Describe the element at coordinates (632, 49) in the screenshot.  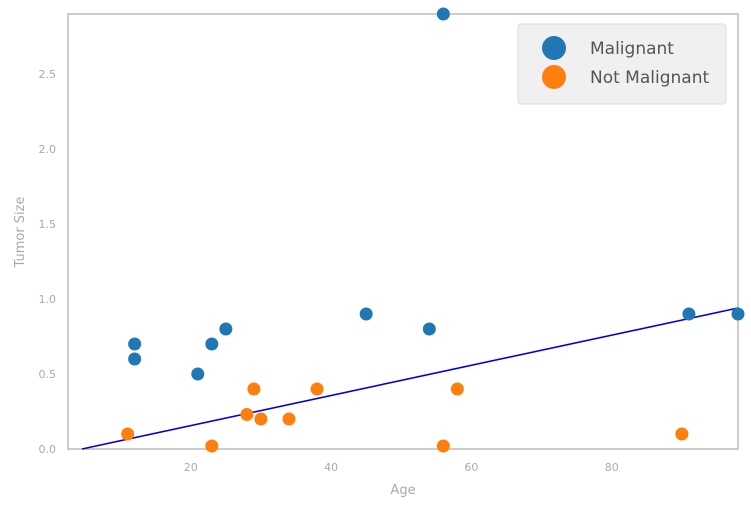
I see `legend-label-malignant: Malignant` at that location.